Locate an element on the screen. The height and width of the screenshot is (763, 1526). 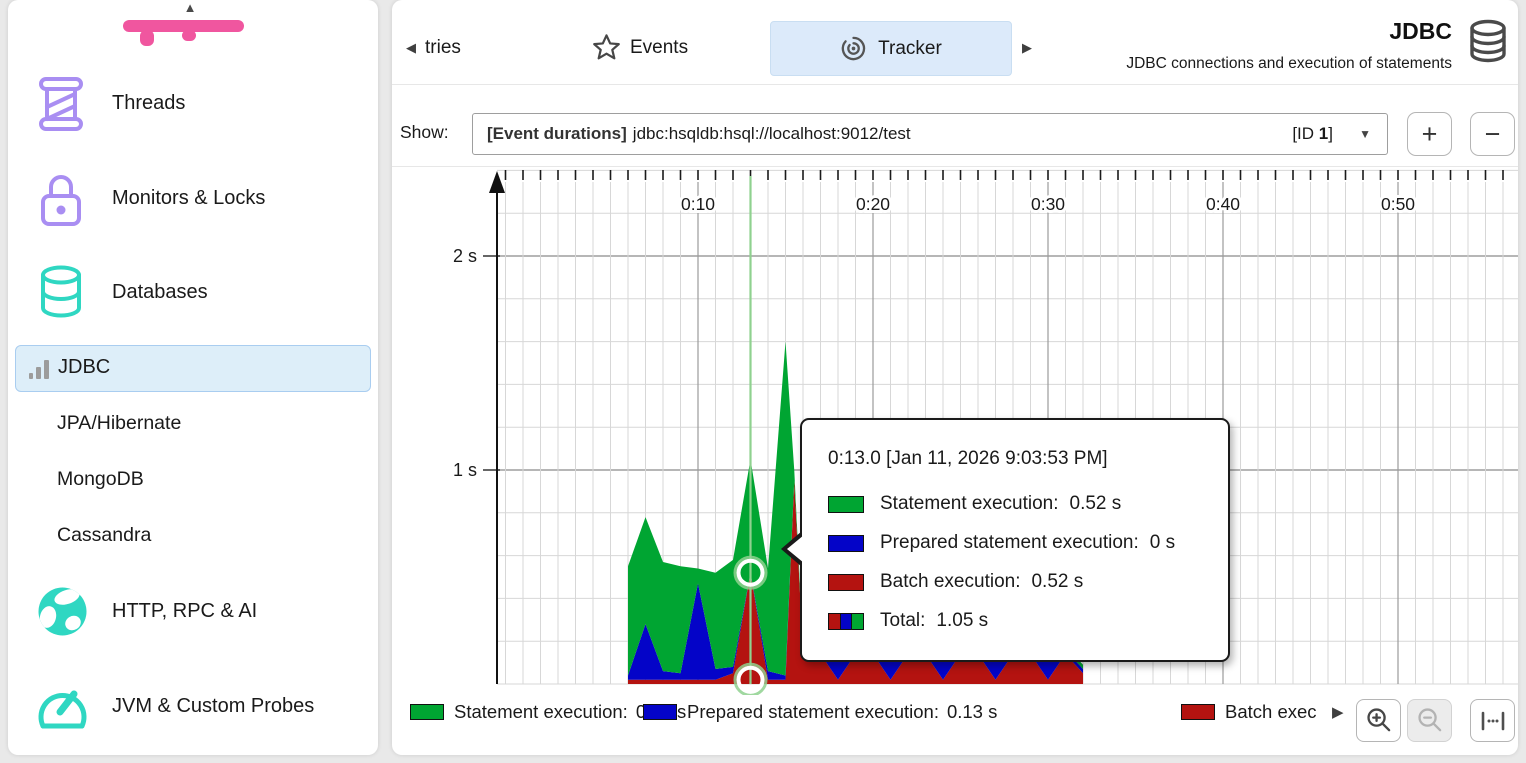
tooltip-row: Batch execution: 0.52 s is located at coordinates (955, 582).